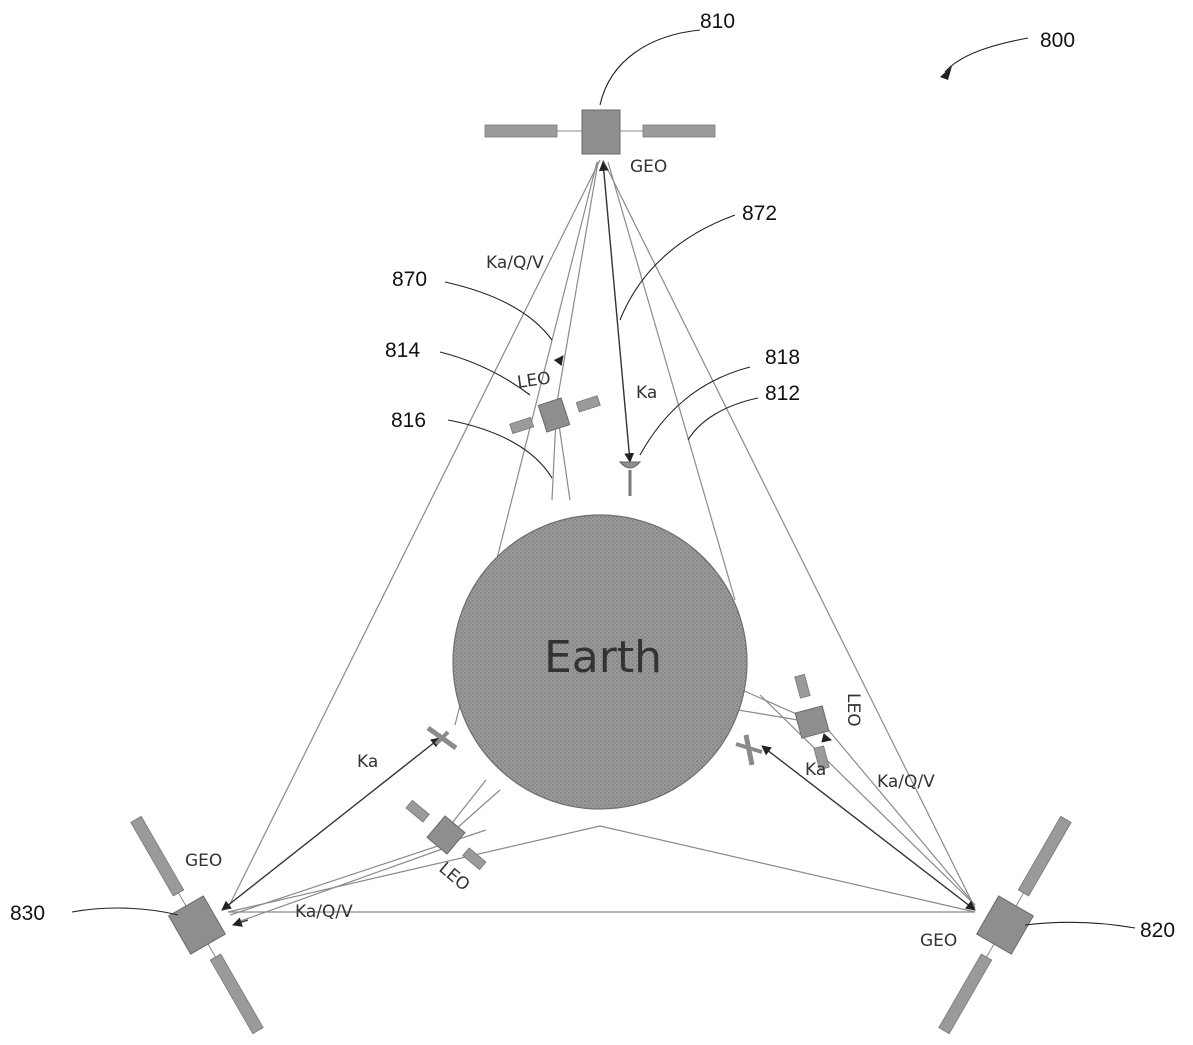 The height and width of the screenshot is (1045, 1193). Describe the element at coordinates (717, 21) in the screenshot. I see `ref-geo-810: 810` at that location.